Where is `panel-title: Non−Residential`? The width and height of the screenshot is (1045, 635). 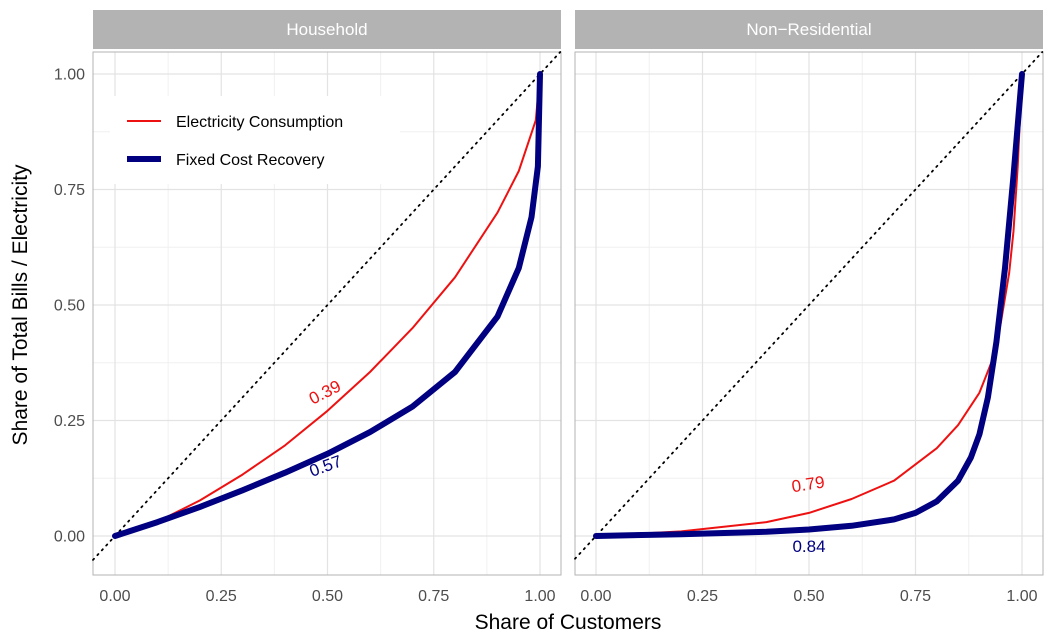
panel-title: Non−Residential is located at coordinates (808, 29).